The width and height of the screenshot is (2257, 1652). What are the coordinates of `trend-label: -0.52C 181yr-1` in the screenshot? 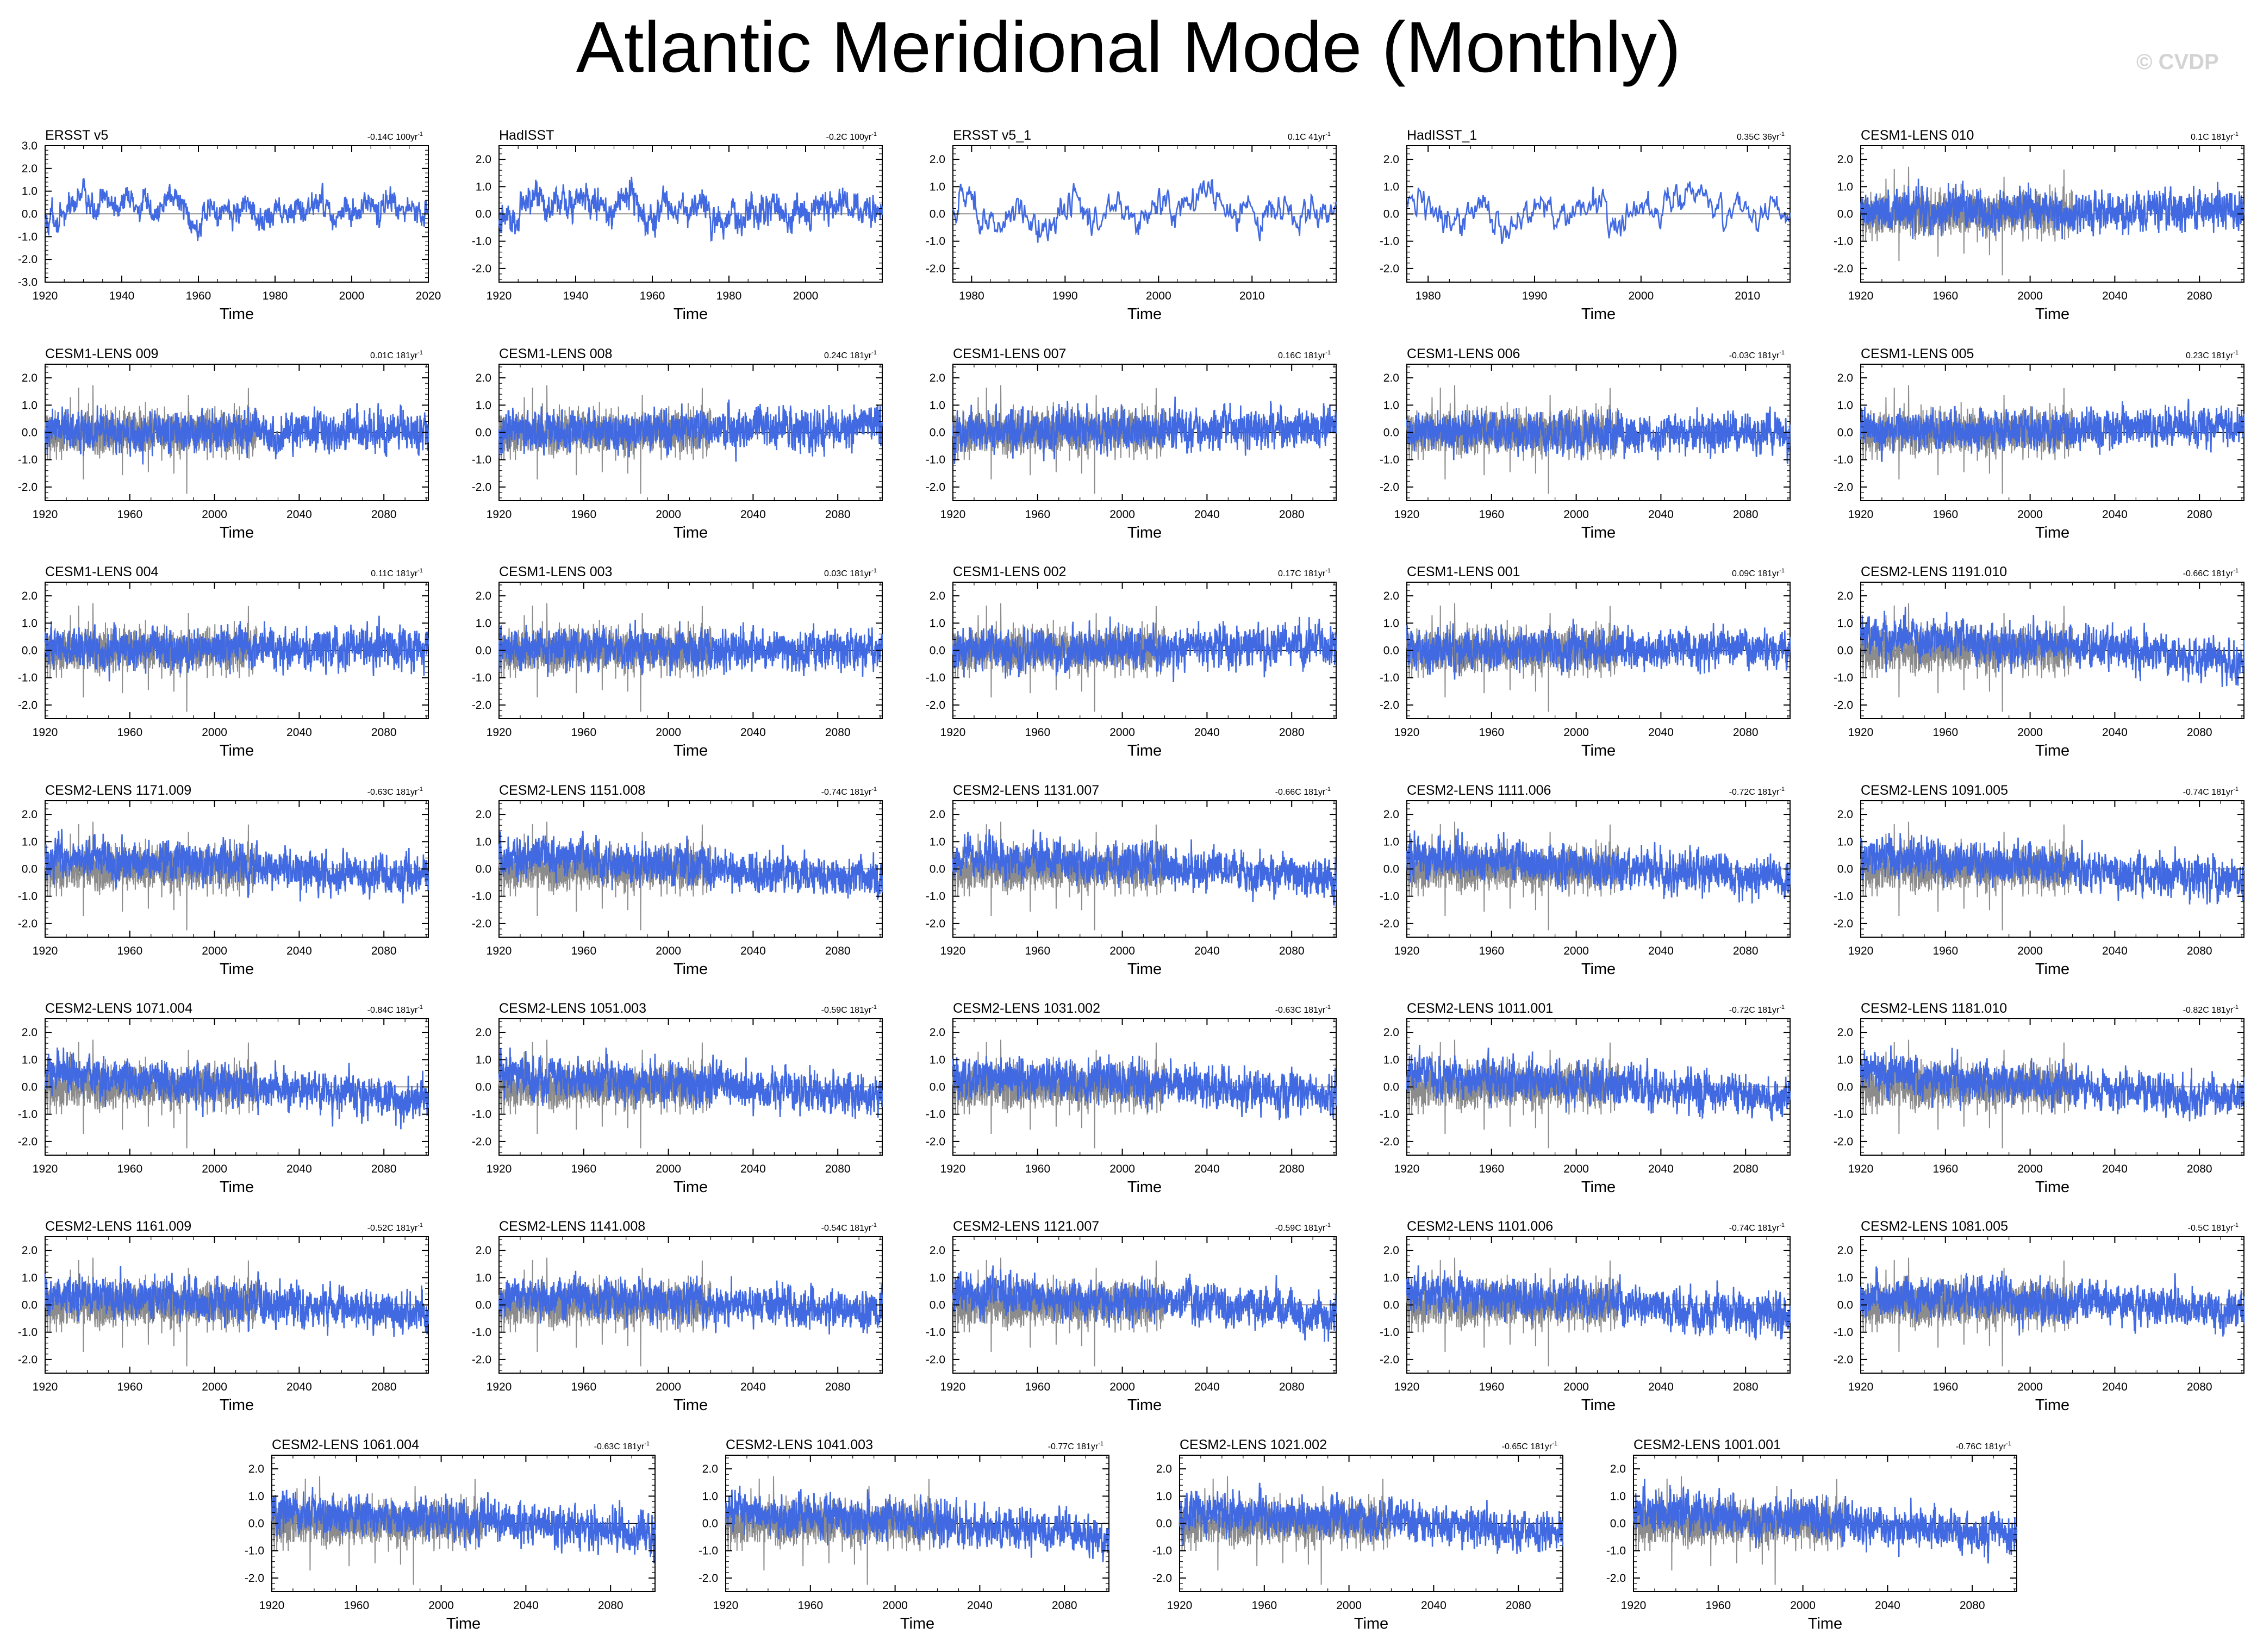 It's located at (395, 1227).